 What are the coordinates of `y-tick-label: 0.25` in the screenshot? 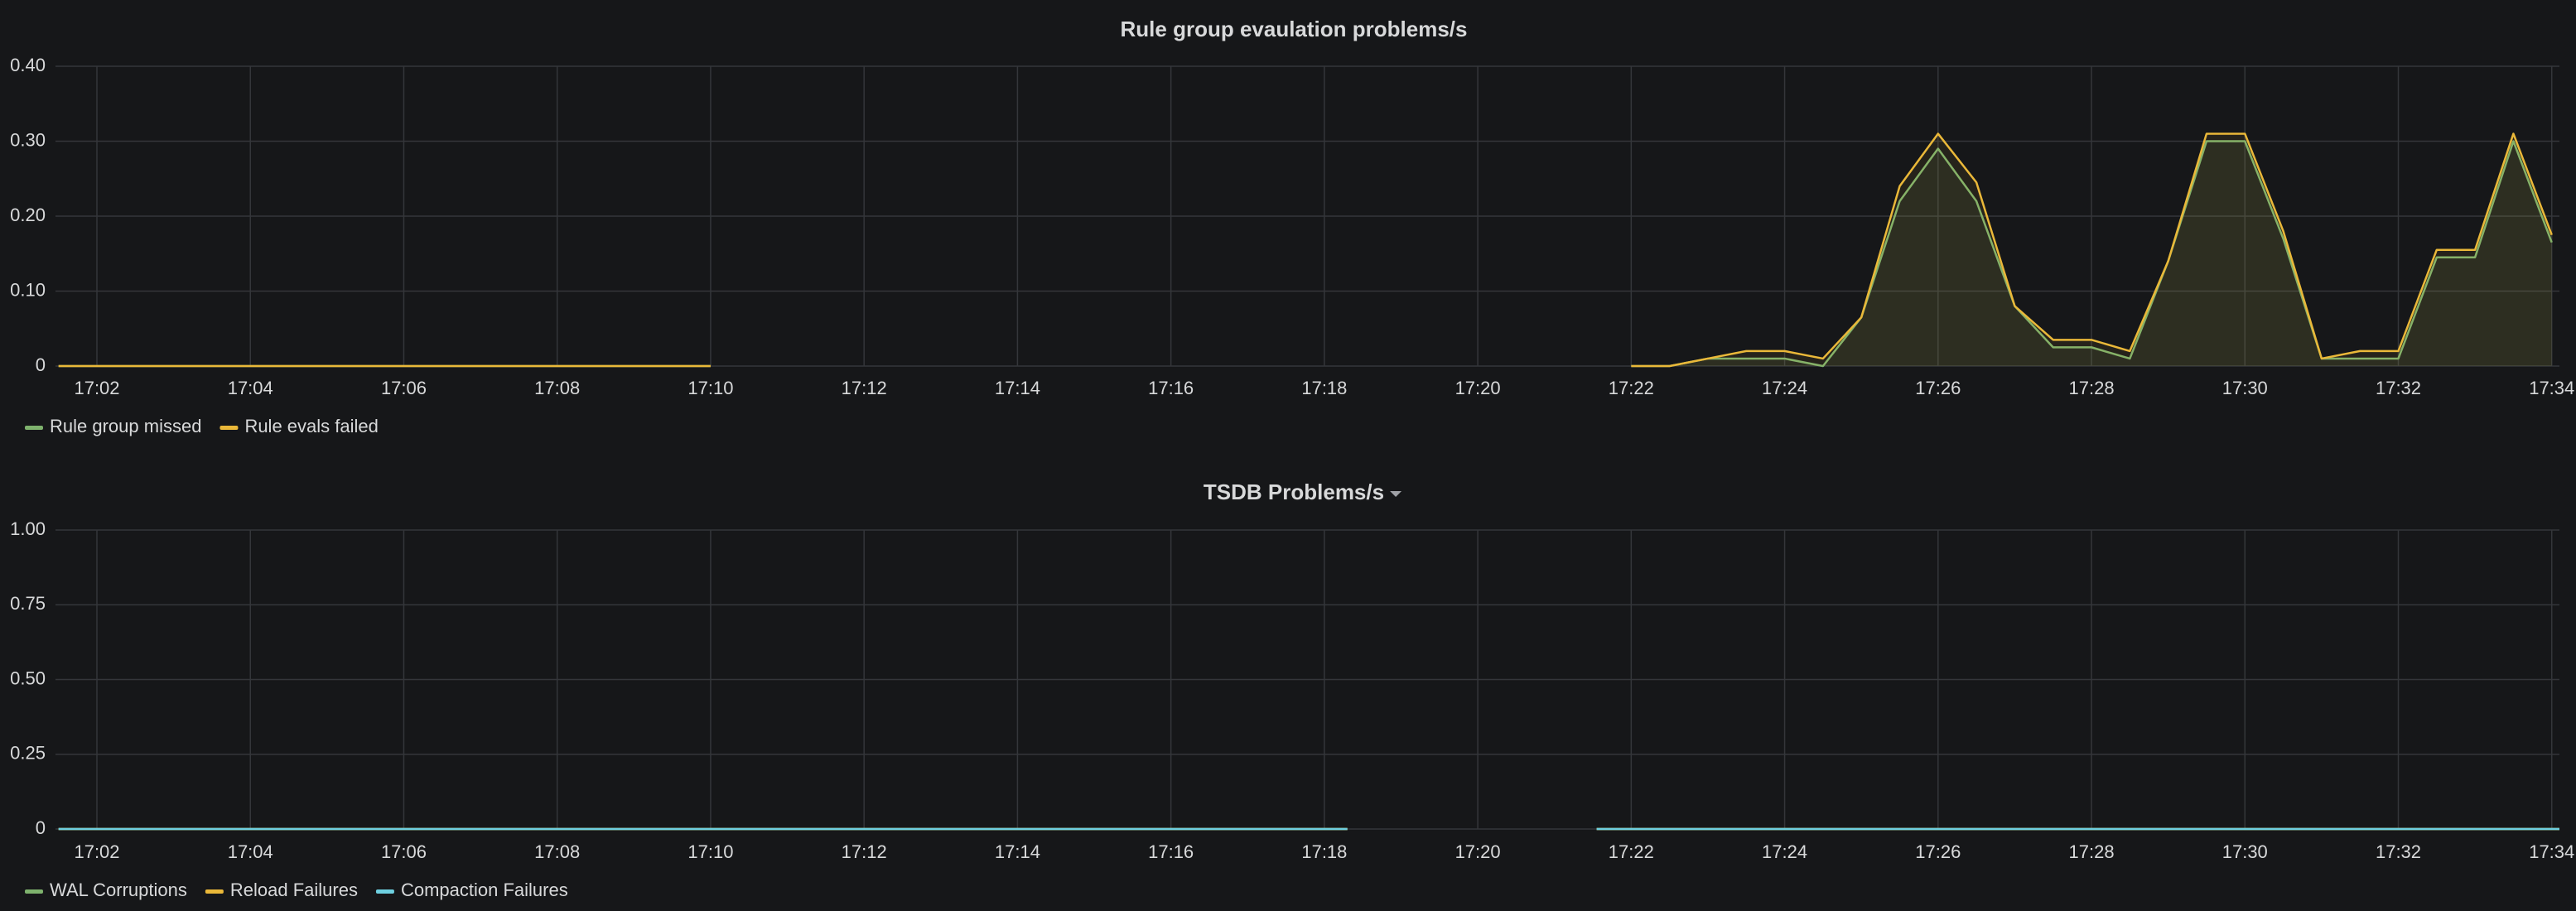 It's located at (28, 753).